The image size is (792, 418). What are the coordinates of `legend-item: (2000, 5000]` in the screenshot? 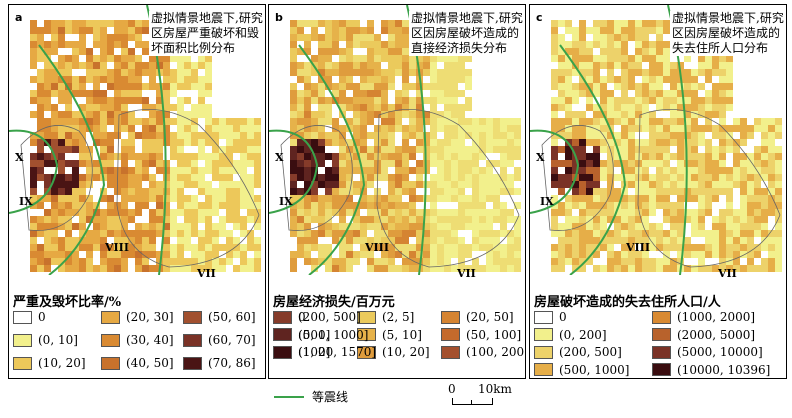 It's located at (703, 335).